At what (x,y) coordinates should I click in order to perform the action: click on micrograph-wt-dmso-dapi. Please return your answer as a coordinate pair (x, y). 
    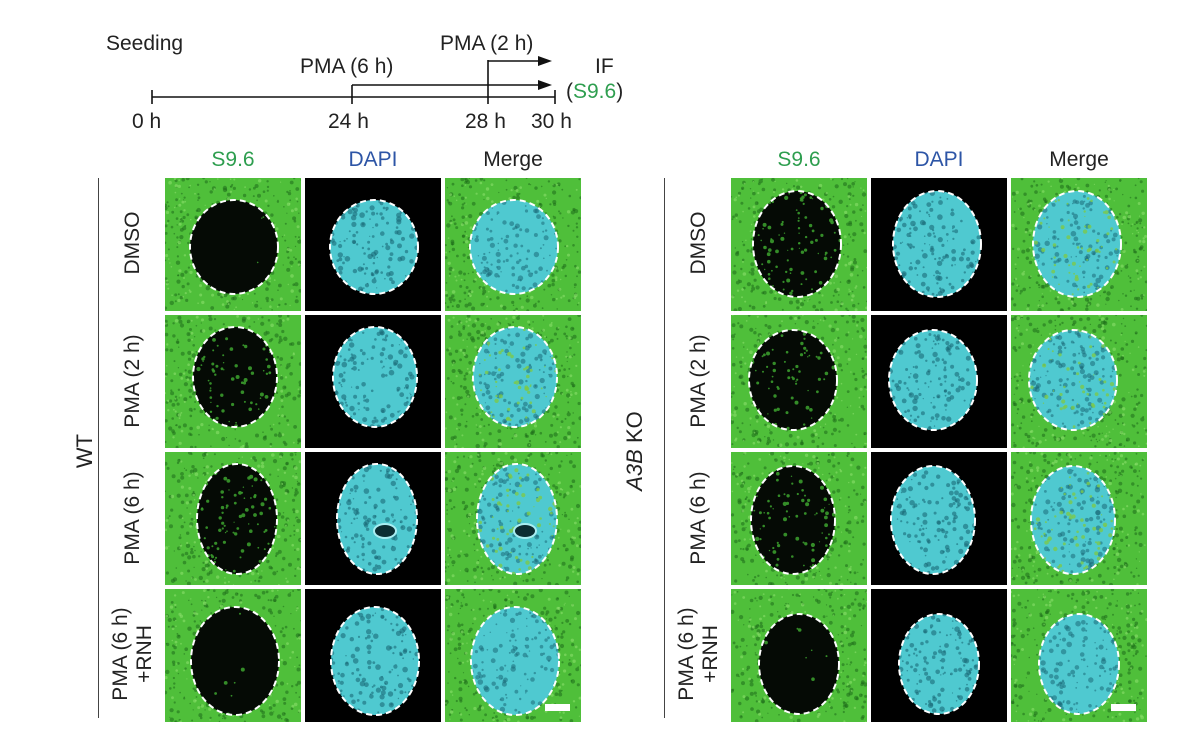
    Looking at the image, I should click on (373, 244).